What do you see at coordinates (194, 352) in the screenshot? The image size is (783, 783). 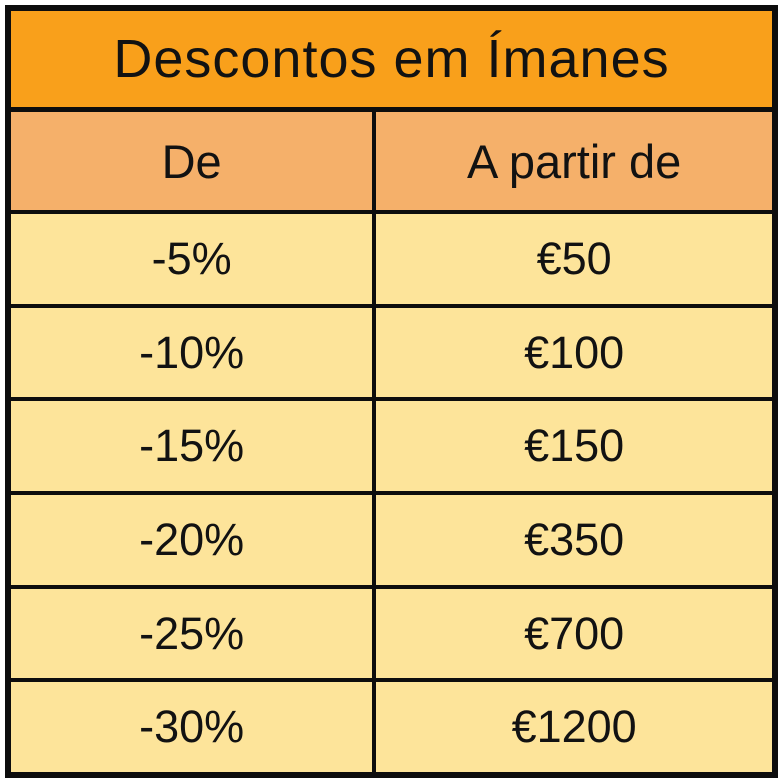 I see `discount-cell: -10%` at bounding box center [194, 352].